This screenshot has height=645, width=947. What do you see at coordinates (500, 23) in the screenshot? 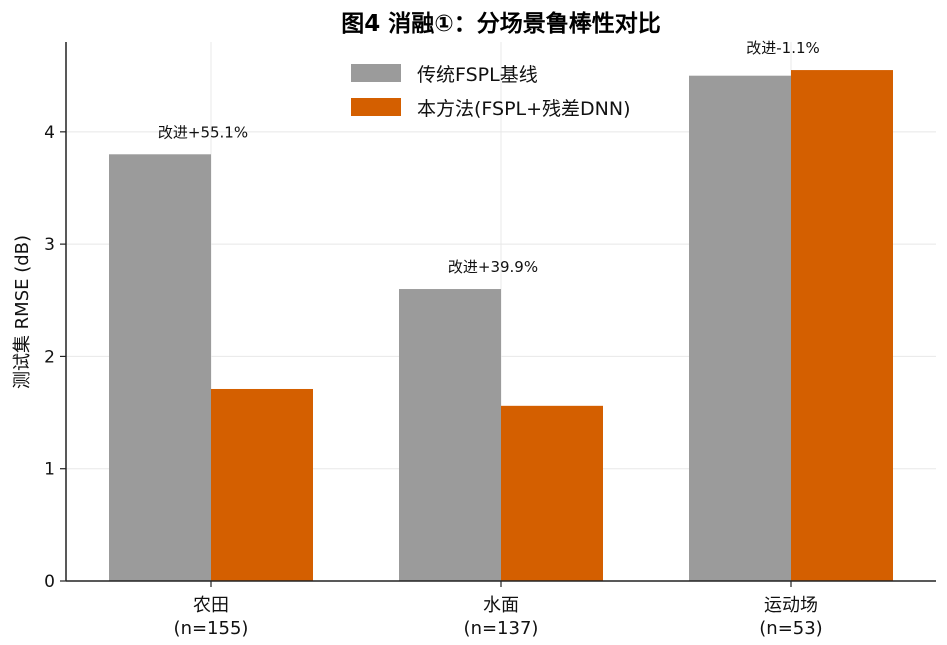
I see `chart-title: 图4 消融①：分场景鲁棒性对比` at bounding box center [500, 23].